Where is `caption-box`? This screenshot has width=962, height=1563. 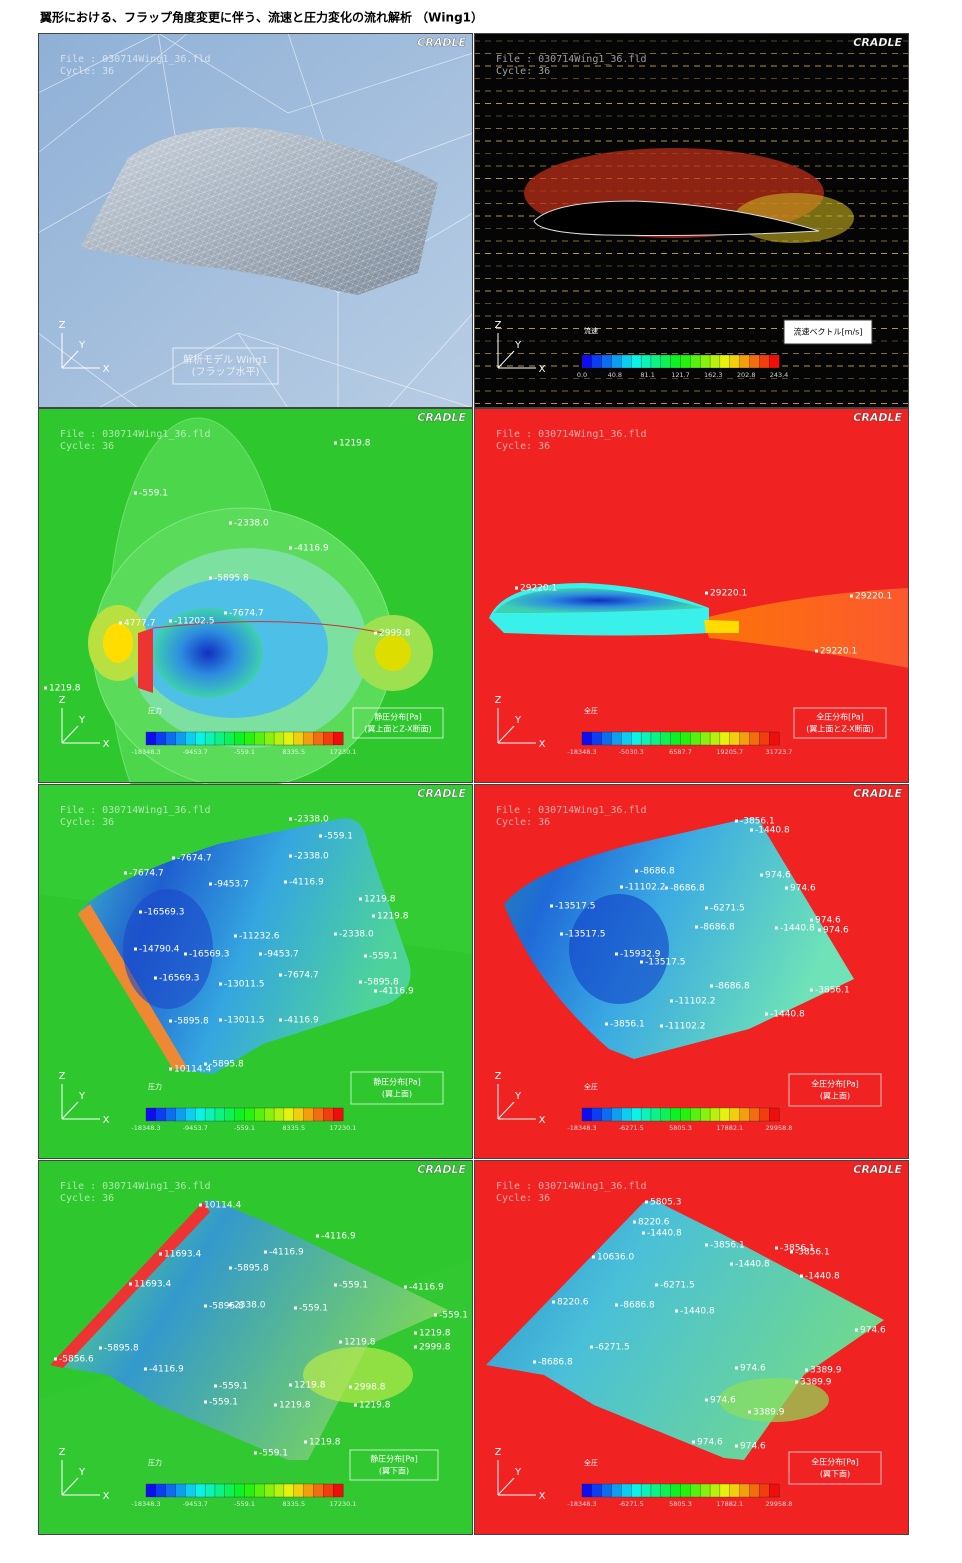
caption-box is located at coordinates (835, 1468).